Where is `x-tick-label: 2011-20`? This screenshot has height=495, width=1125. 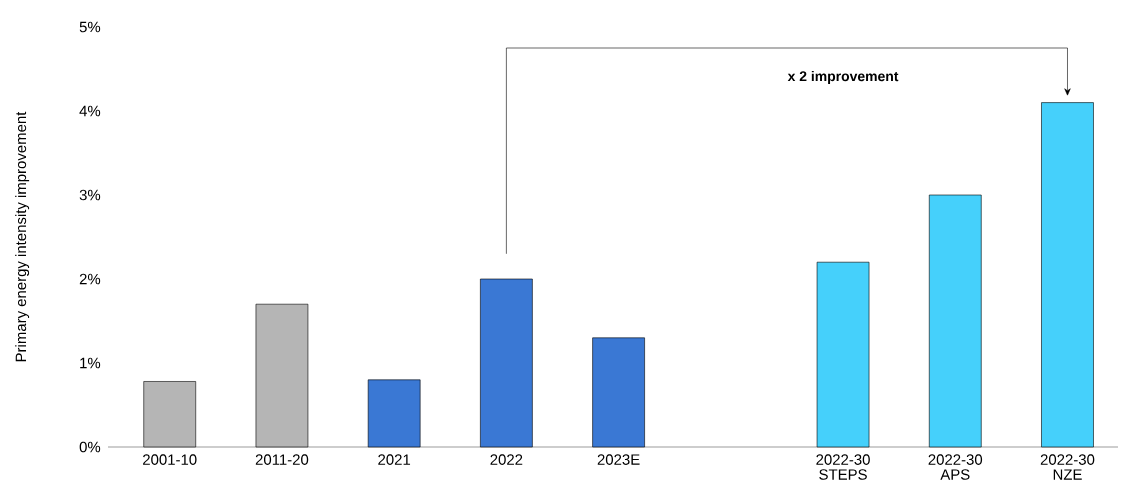
x-tick-label: 2011-20 is located at coordinates (282, 459).